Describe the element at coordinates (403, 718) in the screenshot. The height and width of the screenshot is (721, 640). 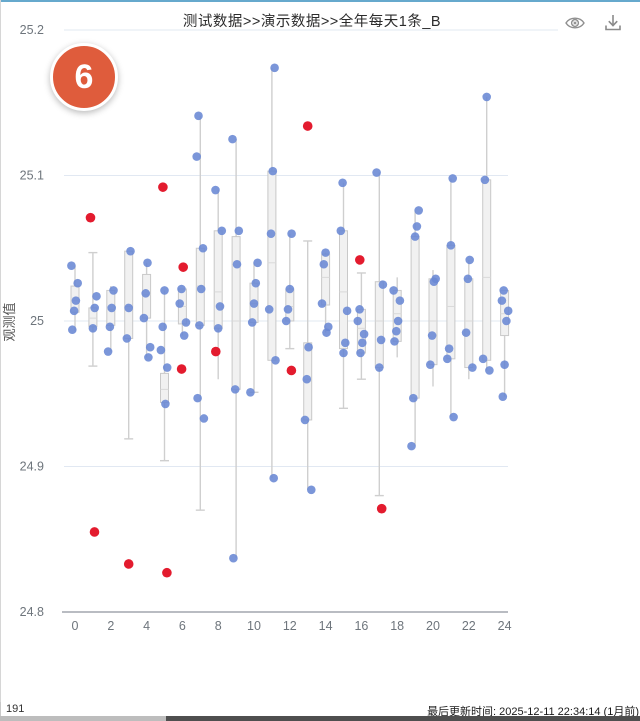
I see `scrollbar-thumb` at that location.